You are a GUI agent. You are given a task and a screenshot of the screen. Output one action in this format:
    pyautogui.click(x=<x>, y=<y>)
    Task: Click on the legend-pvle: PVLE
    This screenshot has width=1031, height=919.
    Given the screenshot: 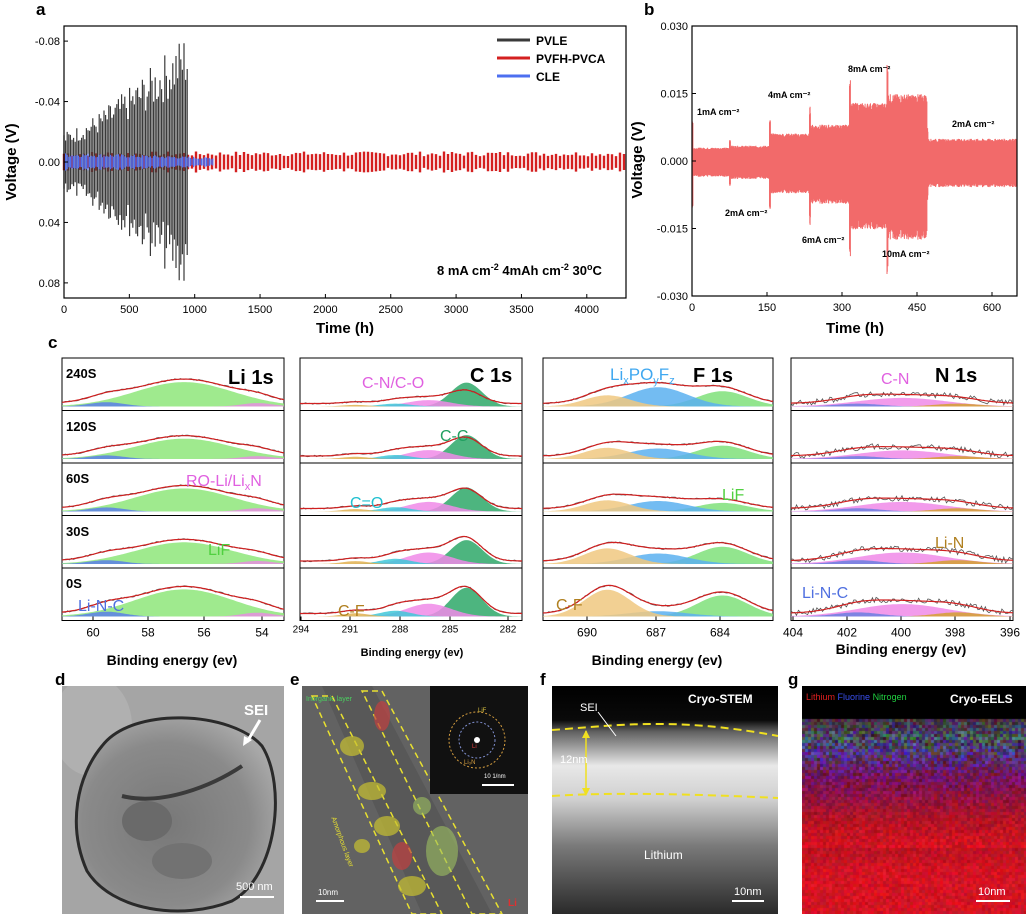 What is the action you would take?
    pyautogui.click(x=551, y=41)
    